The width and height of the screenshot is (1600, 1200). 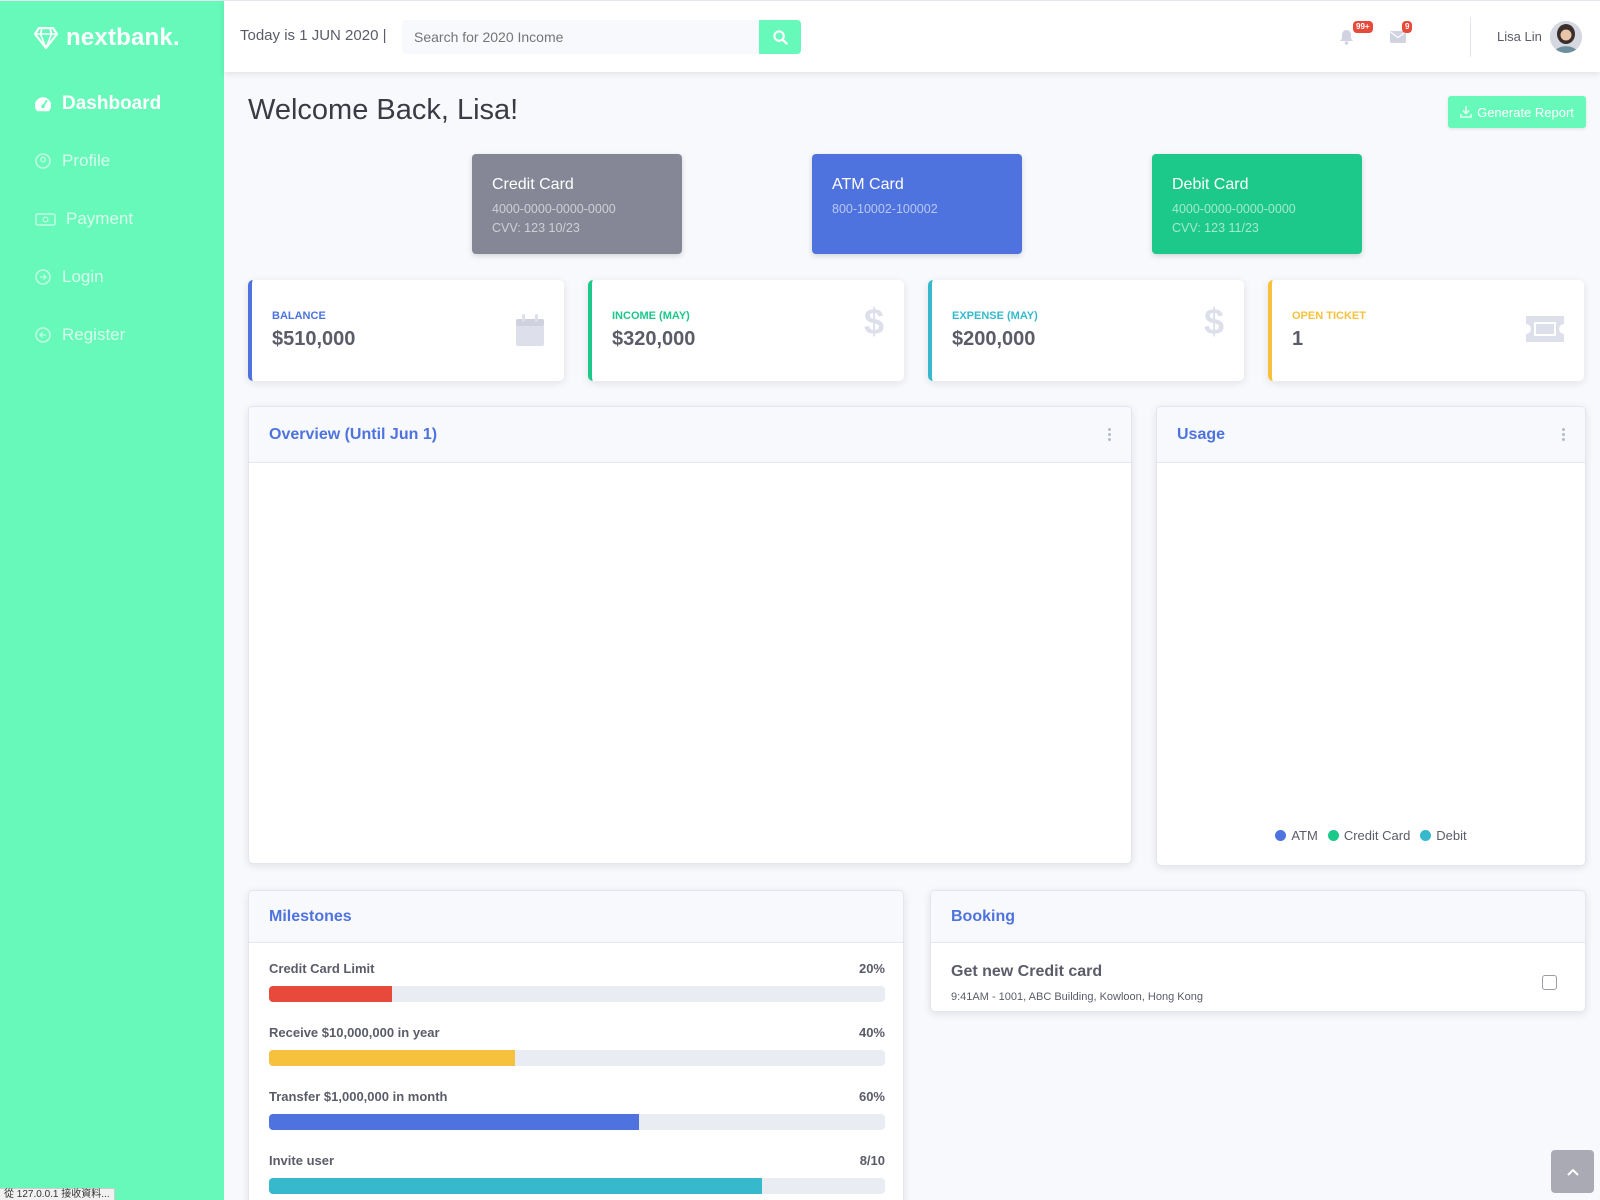 What do you see at coordinates (302, 1160) in the screenshot?
I see `milestone-label: Invite user` at bounding box center [302, 1160].